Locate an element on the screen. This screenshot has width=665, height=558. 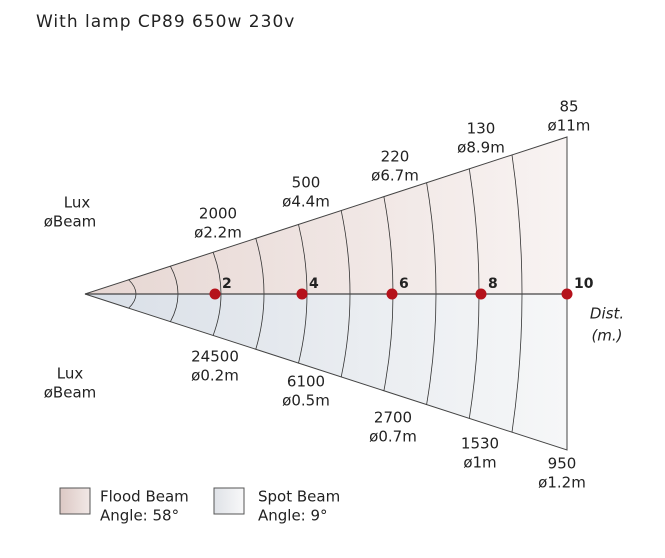
spot-lux: 24500 is located at coordinates (215, 357).